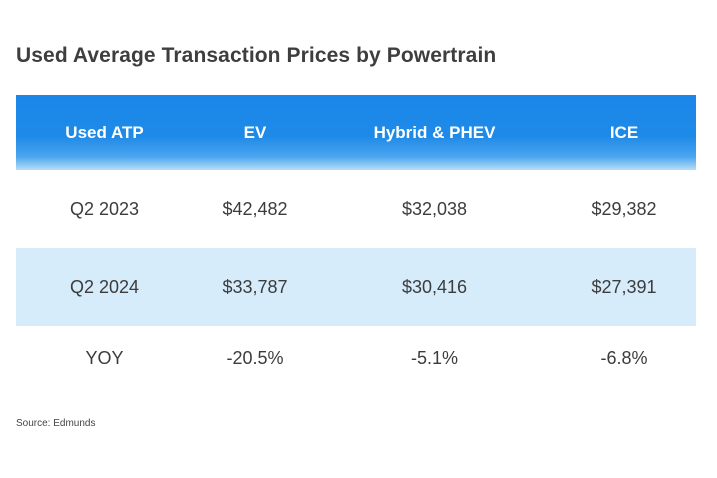  Describe the element at coordinates (56, 423) in the screenshot. I see `source-note: Source: Edmunds` at that location.